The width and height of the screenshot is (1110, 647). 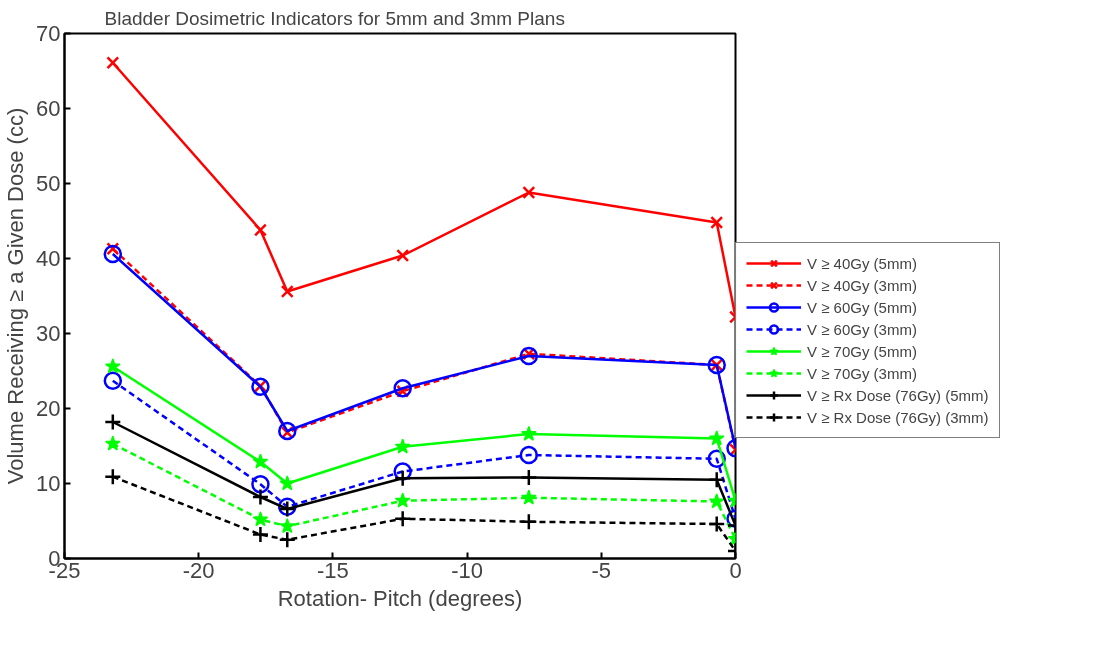 I want to click on y-tick-label: 70, so click(x=48, y=33).